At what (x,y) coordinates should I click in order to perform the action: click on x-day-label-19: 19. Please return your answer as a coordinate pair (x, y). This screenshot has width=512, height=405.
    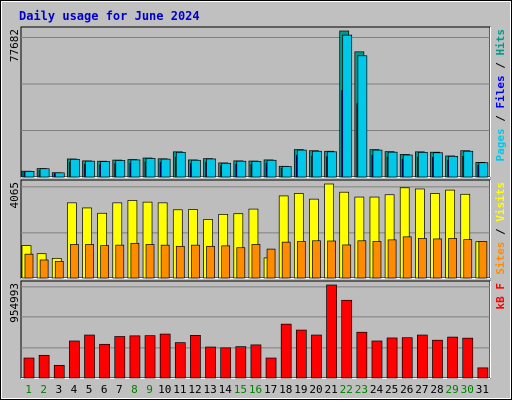
    Looking at the image, I should click on (300, 389).